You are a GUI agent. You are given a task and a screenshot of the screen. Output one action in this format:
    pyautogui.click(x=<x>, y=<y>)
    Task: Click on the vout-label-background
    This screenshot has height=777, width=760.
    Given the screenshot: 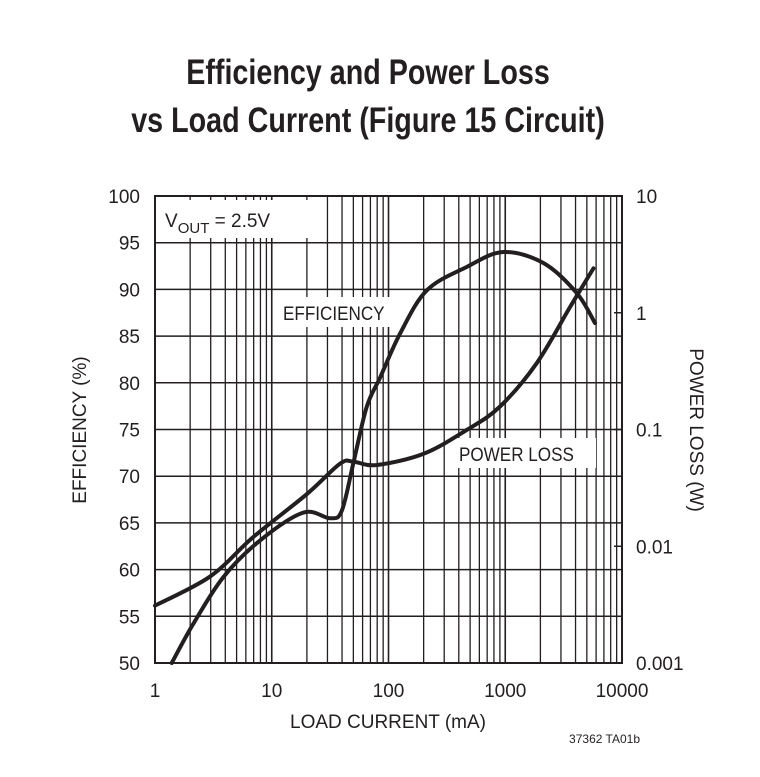 What is the action you would take?
    pyautogui.click(x=232, y=219)
    